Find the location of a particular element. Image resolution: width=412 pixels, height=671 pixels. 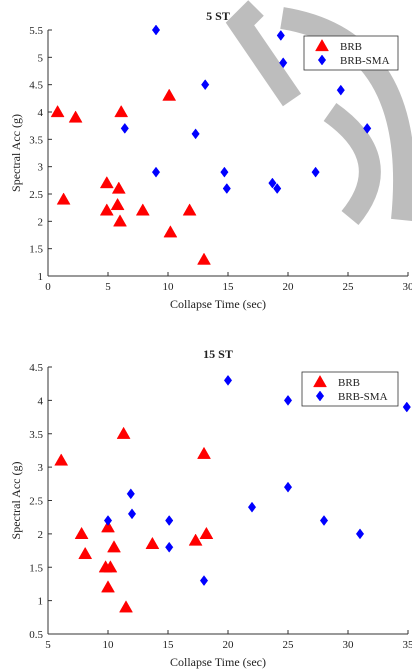

y-tick-label: 3 is located at coordinates (41, 468).